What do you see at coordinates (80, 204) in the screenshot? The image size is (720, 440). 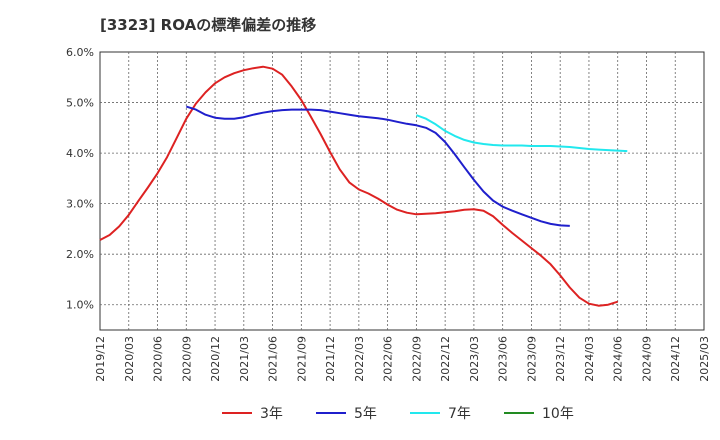 I see `y-tick-label: 3.0%` at bounding box center [80, 204].